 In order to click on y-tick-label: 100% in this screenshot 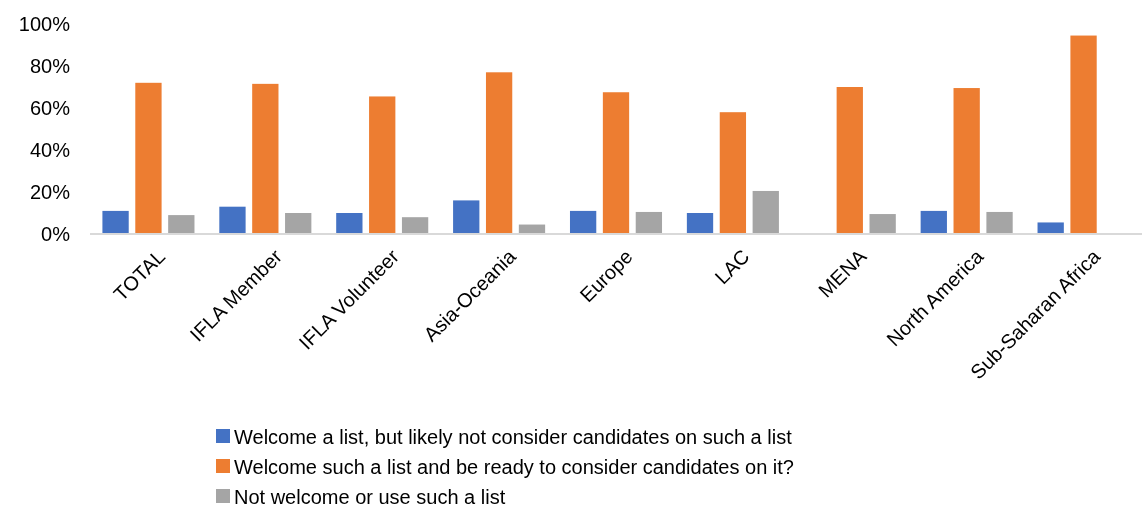, I will do `click(44, 24)`.